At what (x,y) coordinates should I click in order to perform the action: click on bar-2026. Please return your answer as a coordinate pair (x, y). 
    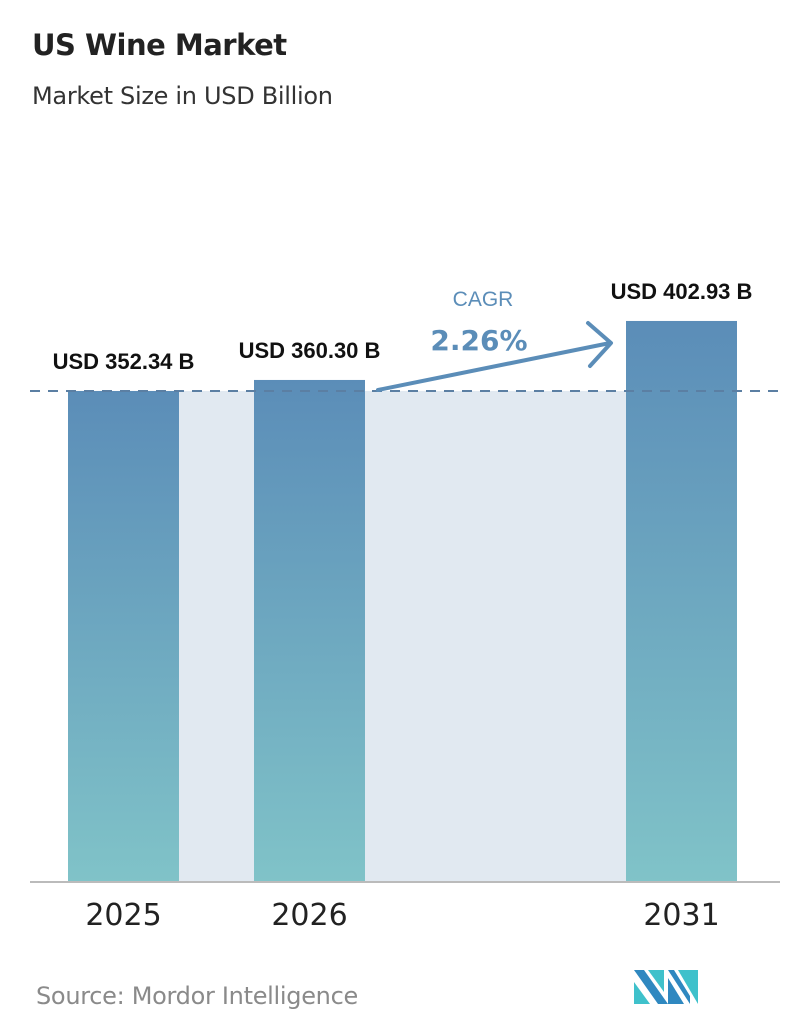
    Looking at the image, I should click on (309, 630).